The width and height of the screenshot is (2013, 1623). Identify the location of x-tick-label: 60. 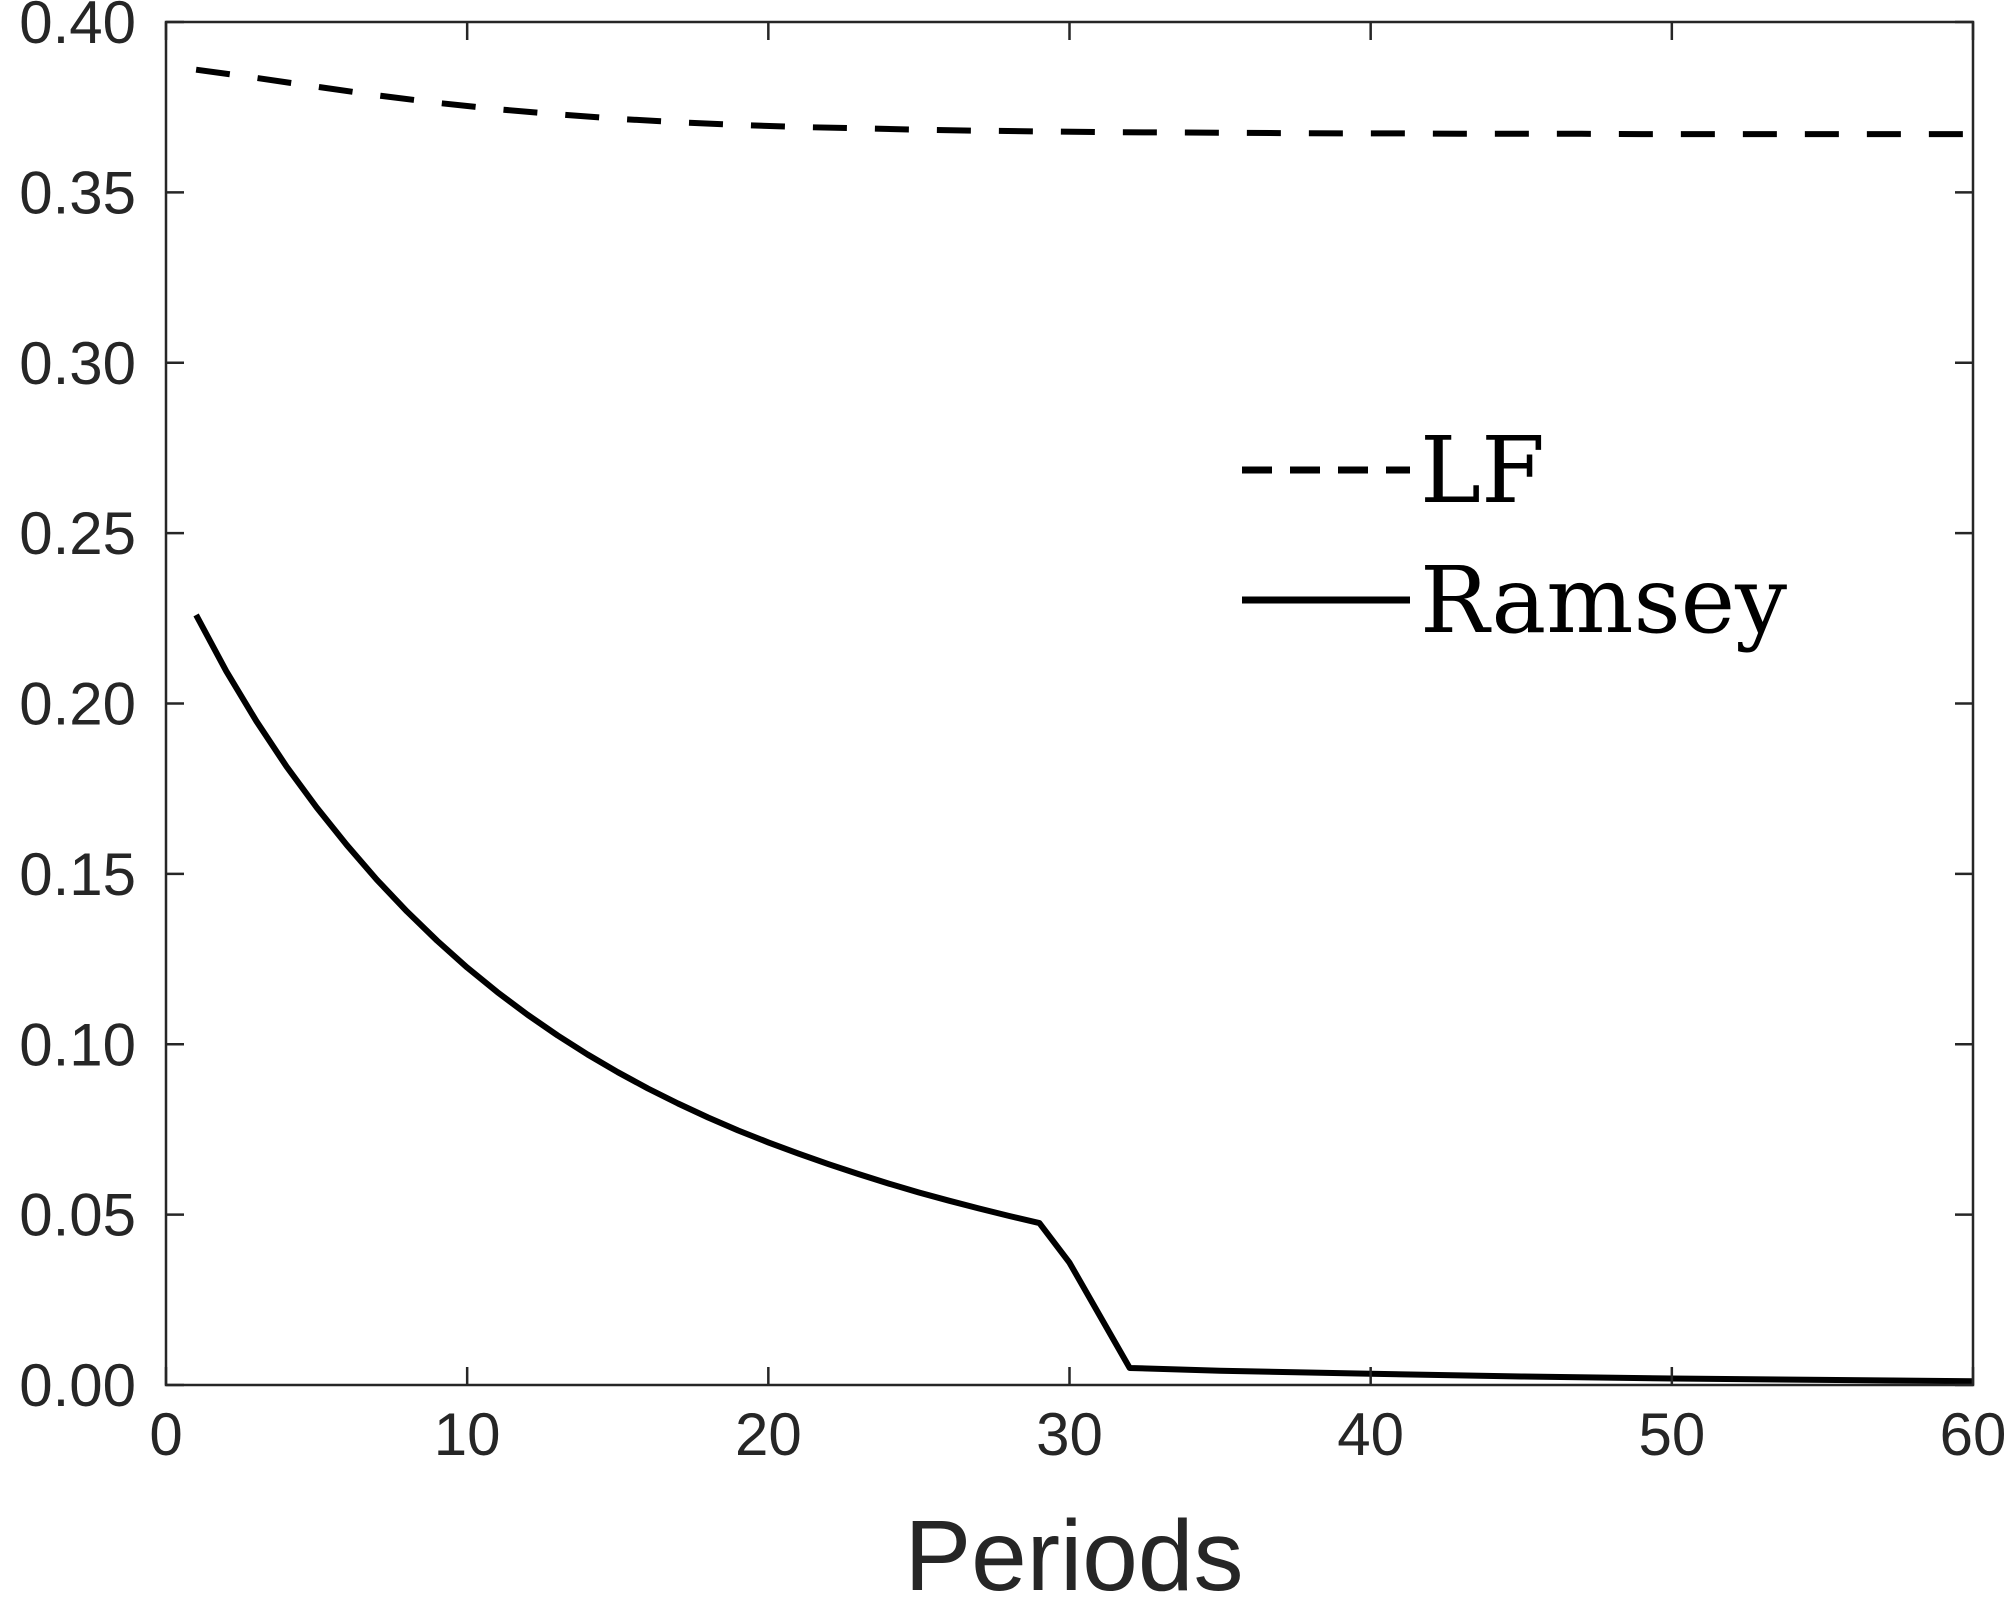
(1973, 1434).